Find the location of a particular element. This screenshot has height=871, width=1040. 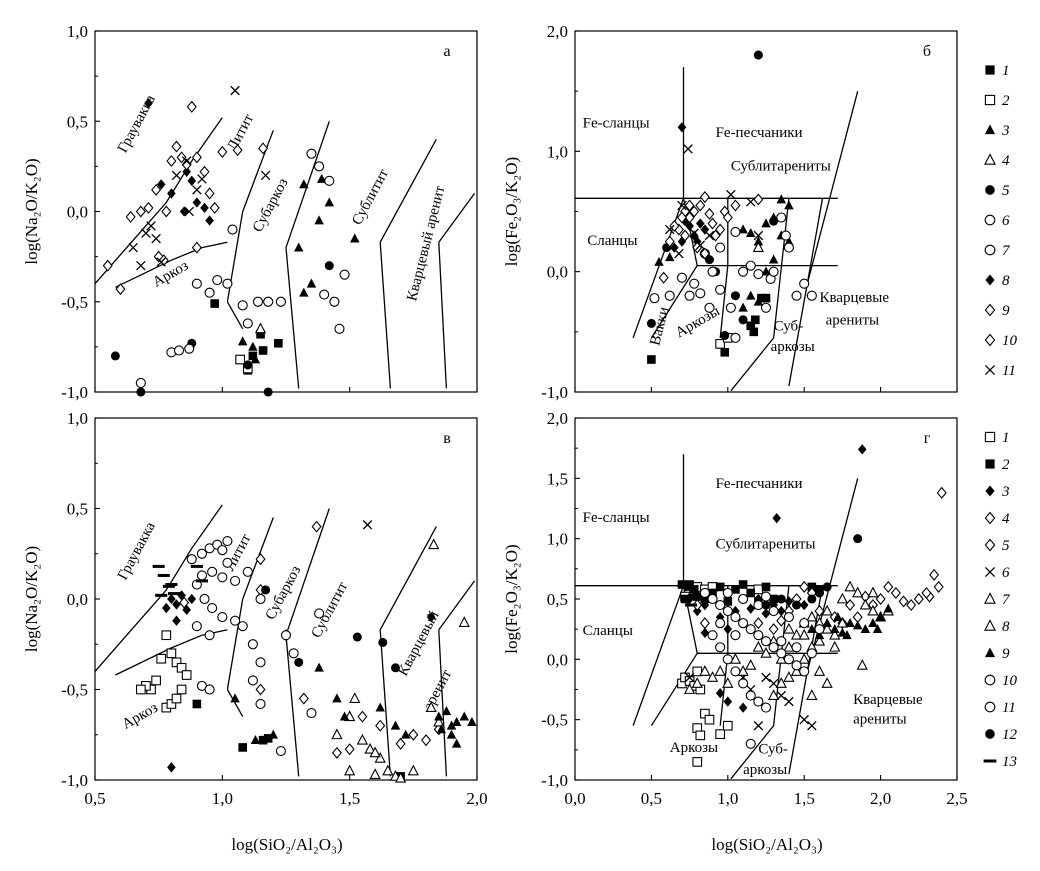

x-tick-label: 0,5 is located at coordinates (94, 798).